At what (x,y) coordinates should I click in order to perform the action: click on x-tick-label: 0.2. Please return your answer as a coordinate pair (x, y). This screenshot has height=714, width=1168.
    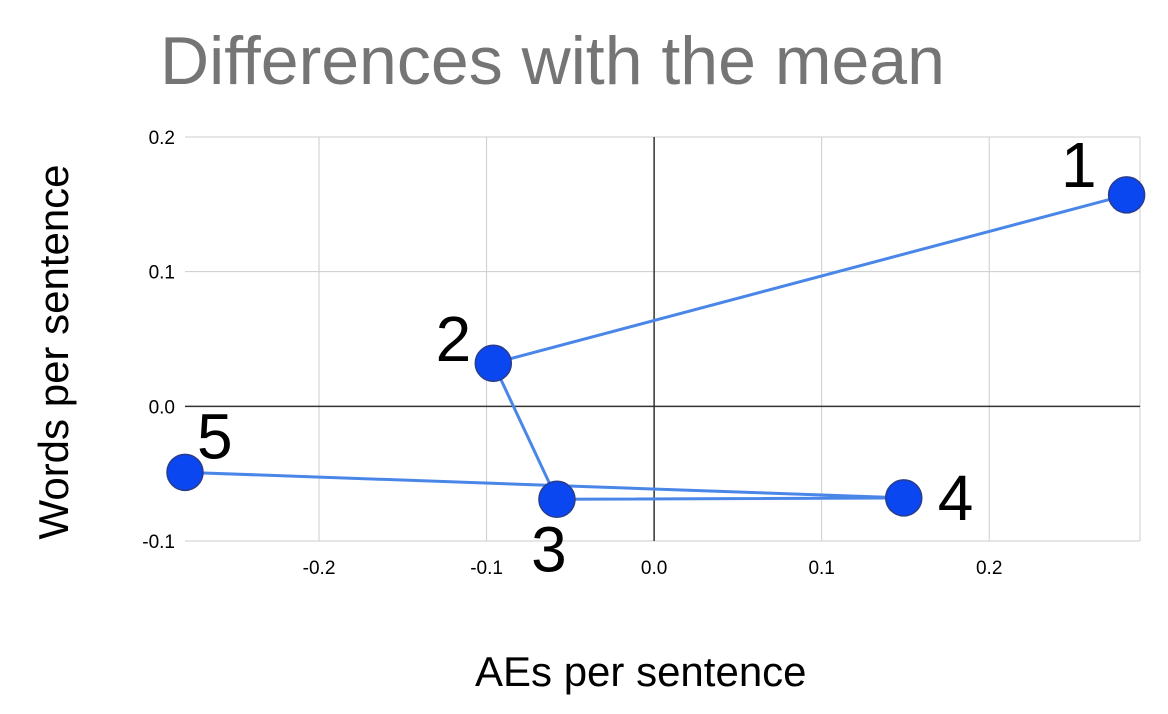
    Looking at the image, I should click on (989, 568).